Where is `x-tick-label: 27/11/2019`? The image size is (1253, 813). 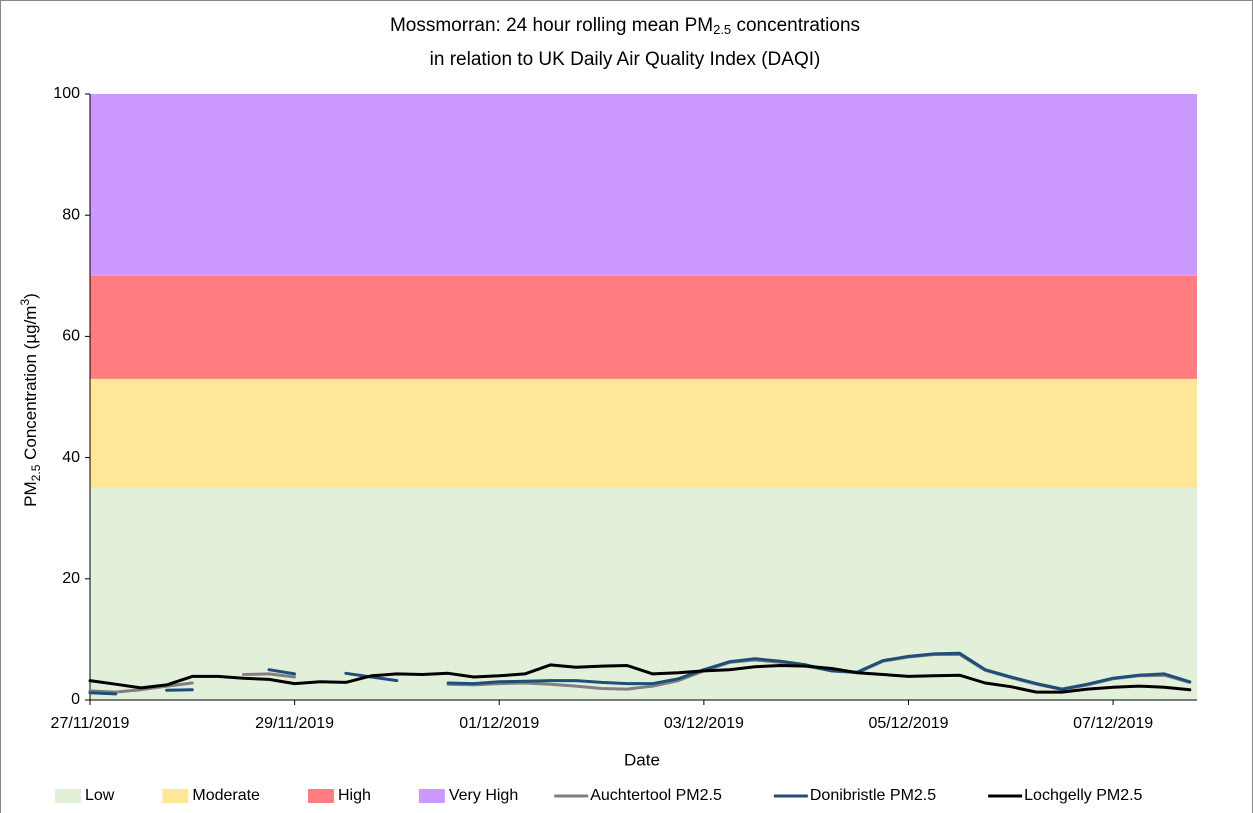 x-tick-label: 27/11/2019 is located at coordinates (90, 723).